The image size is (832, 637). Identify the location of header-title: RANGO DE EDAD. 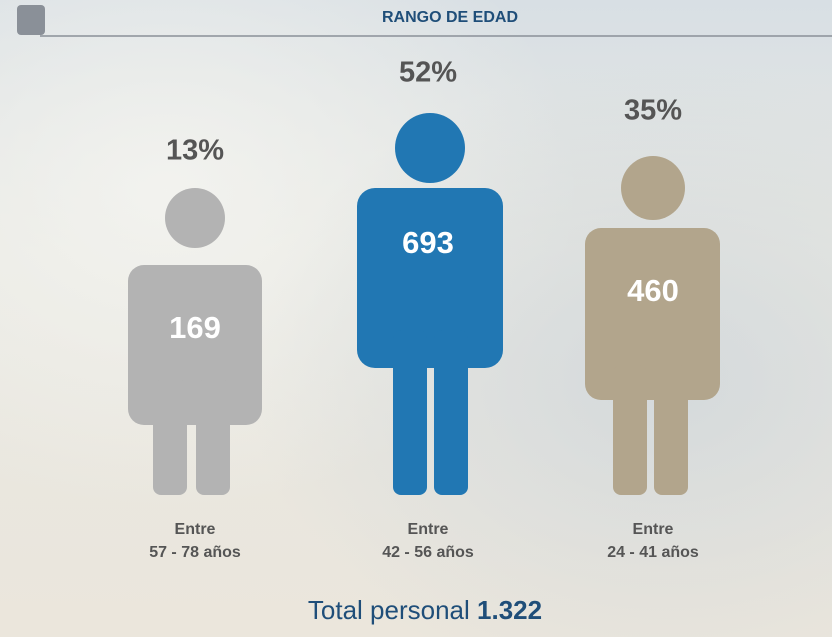
(450, 17).